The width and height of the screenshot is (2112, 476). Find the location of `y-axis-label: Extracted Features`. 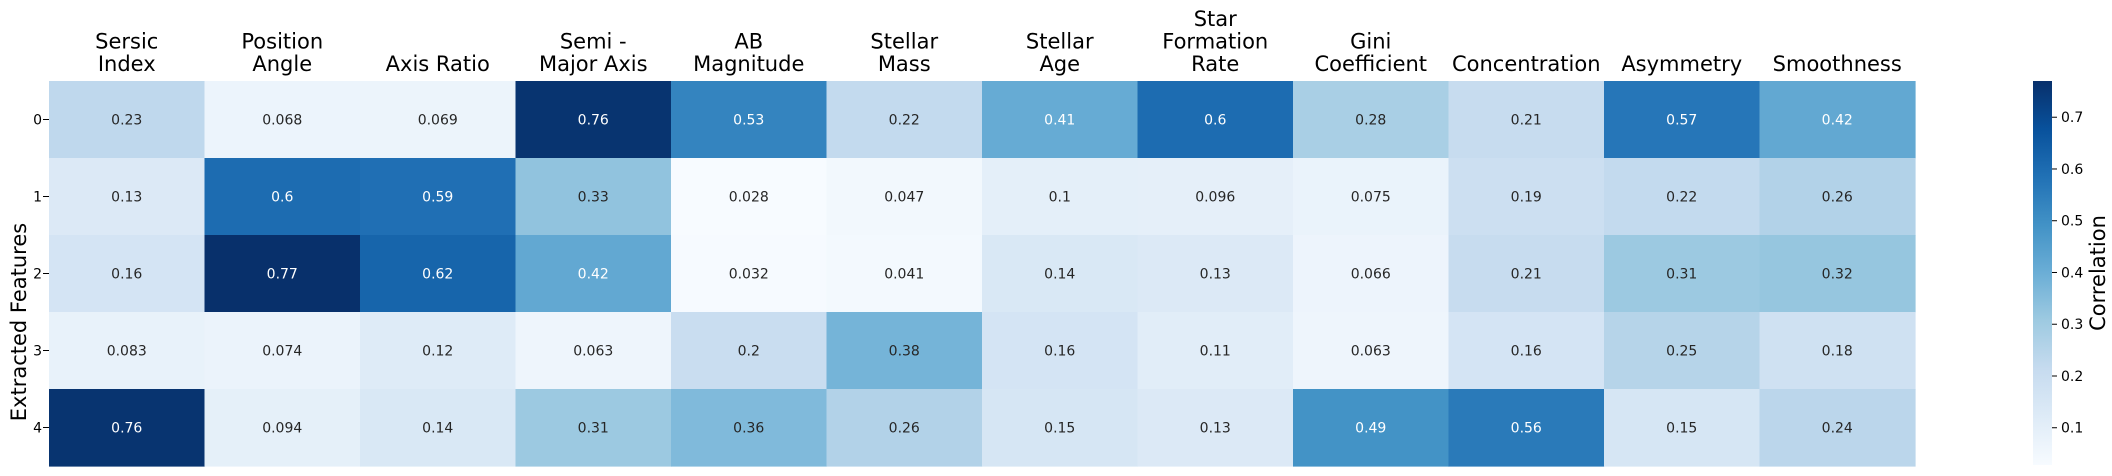

y-axis-label: Extracted Features is located at coordinates (19, 322).